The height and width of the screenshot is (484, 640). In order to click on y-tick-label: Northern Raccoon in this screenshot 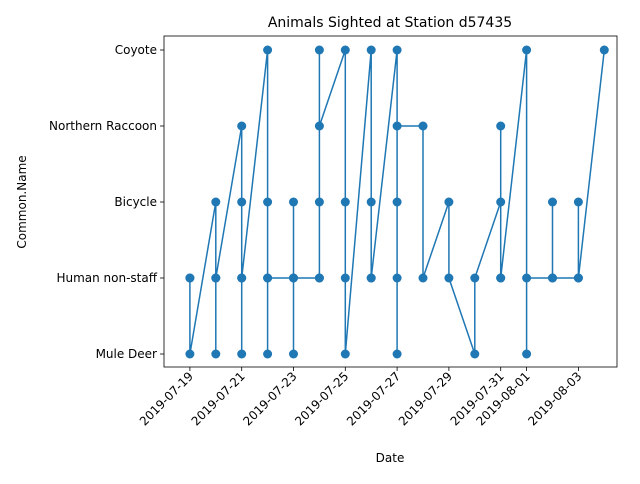, I will do `click(103, 126)`.